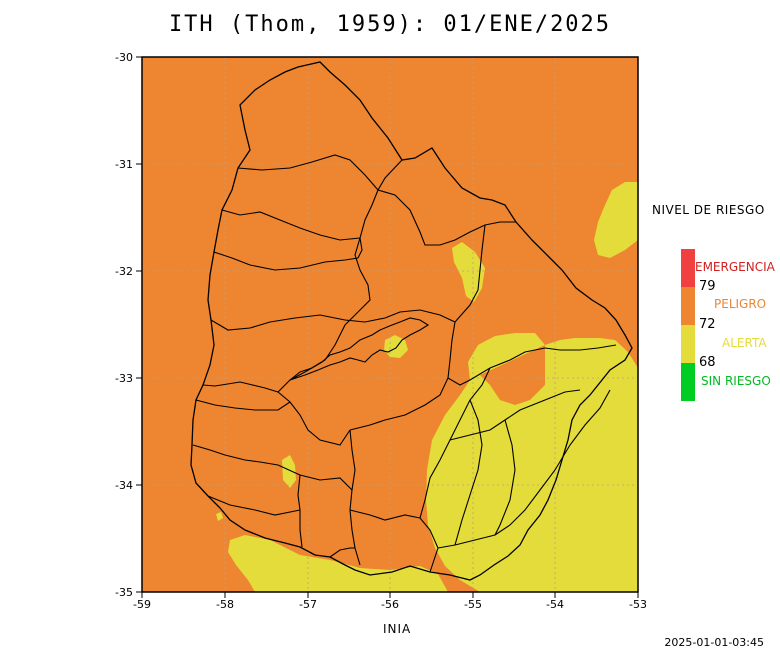 The width and height of the screenshot is (780, 650). What do you see at coordinates (512, 375) in the screenshot?
I see `alerta-zone-east-notch` at bounding box center [512, 375].